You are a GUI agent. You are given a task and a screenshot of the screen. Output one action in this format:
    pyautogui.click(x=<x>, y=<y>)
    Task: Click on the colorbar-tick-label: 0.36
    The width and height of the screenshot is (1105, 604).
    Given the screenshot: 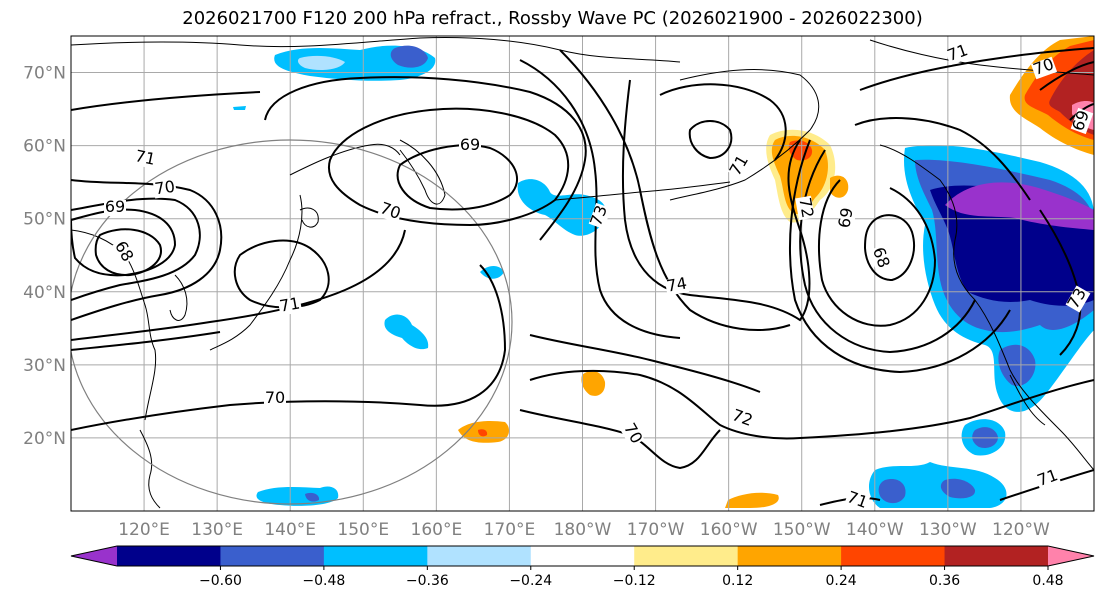 What is the action you would take?
    pyautogui.click(x=944, y=581)
    